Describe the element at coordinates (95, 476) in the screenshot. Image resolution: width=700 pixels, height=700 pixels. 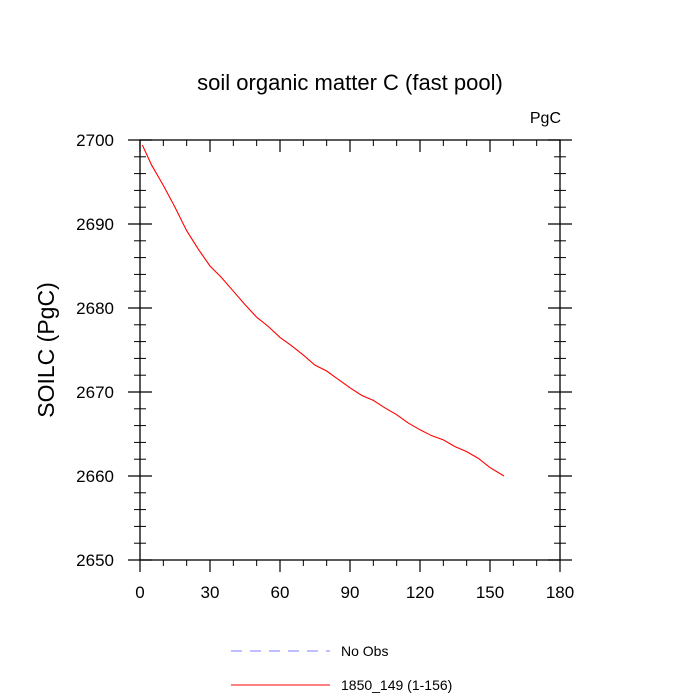
I see `y-tick-label: 2660` at that location.